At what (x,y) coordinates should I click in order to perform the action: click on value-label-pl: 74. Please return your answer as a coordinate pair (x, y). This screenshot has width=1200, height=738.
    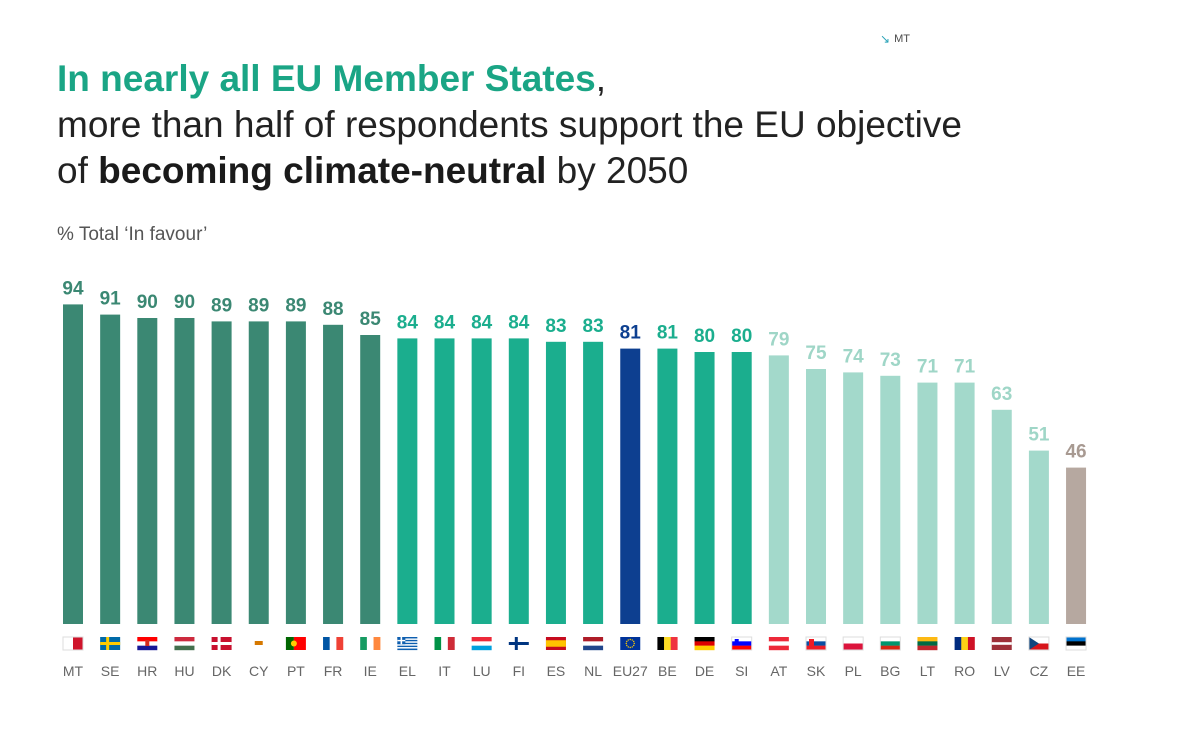
    Looking at the image, I should click on (854, 356).